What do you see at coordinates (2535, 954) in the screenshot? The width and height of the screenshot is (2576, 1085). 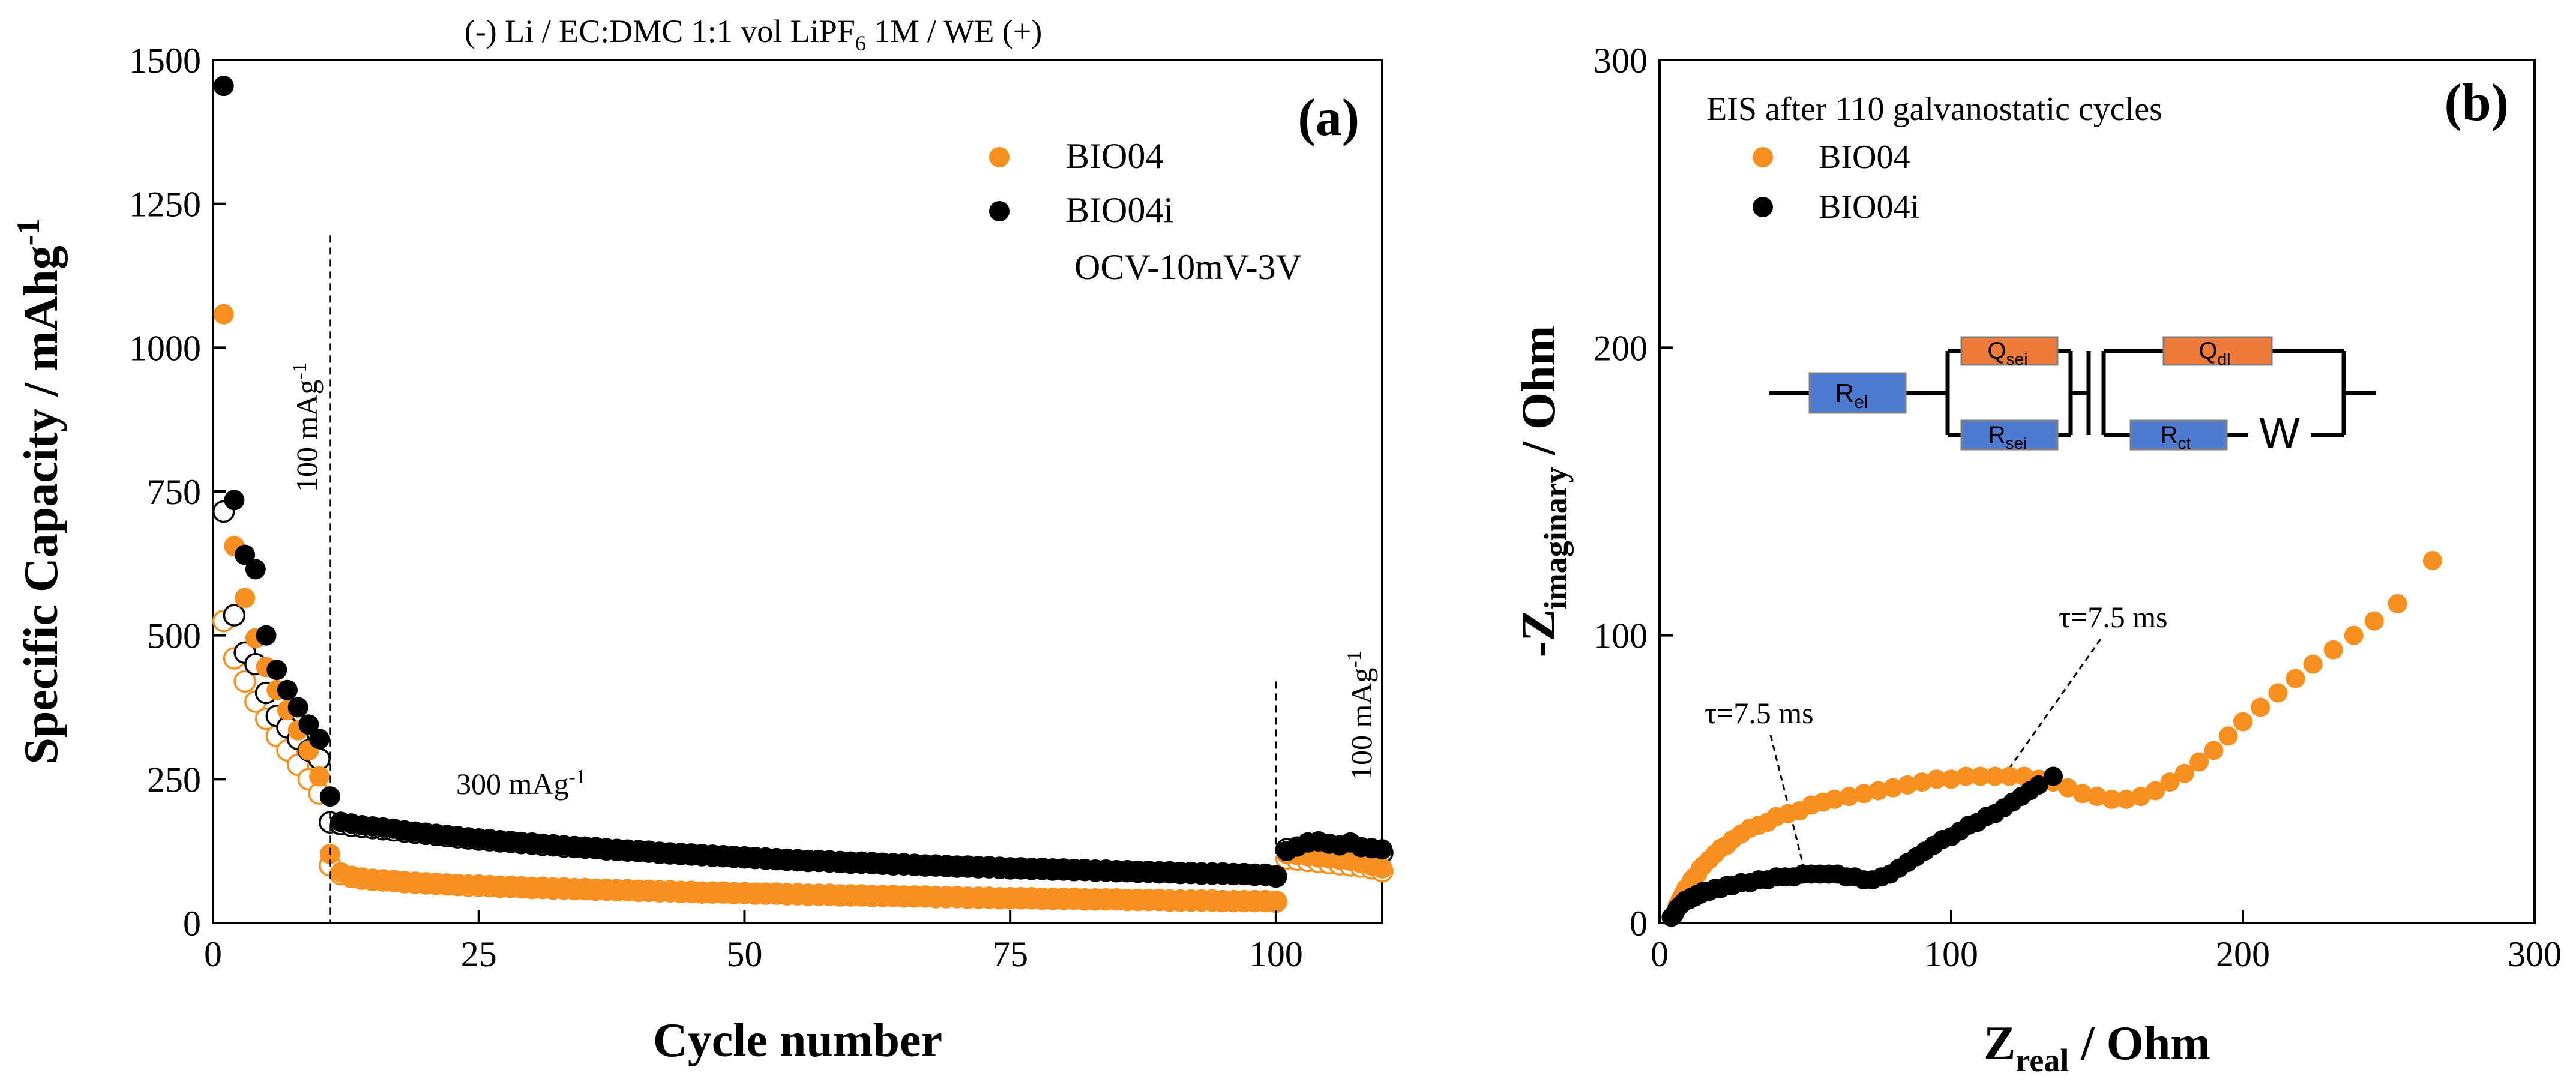 I see `x-tick-label: 300` at bounding box center [2535, 954].